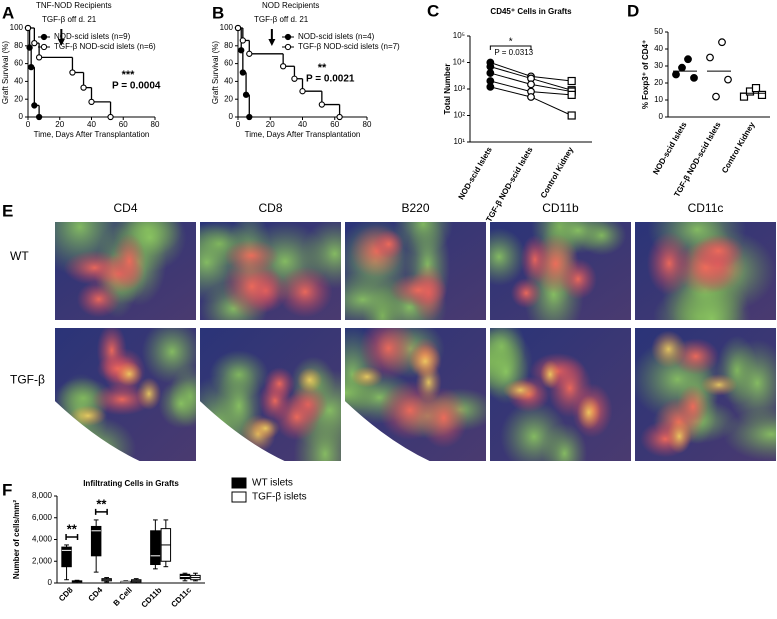  Describe the element at coordinates (272, 483) in the screenshot. I see `legend-label: WT islets` at that location.